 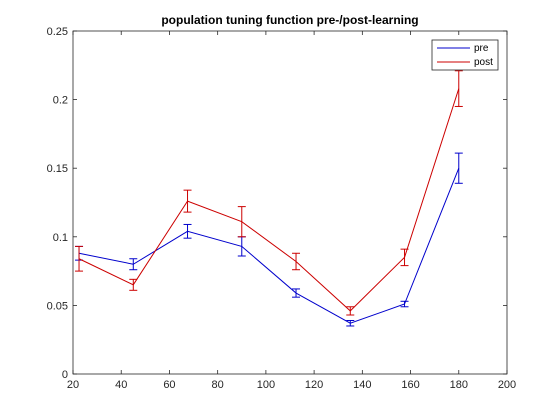 I want to click on legend: pre post, so click(x=465, y=55).